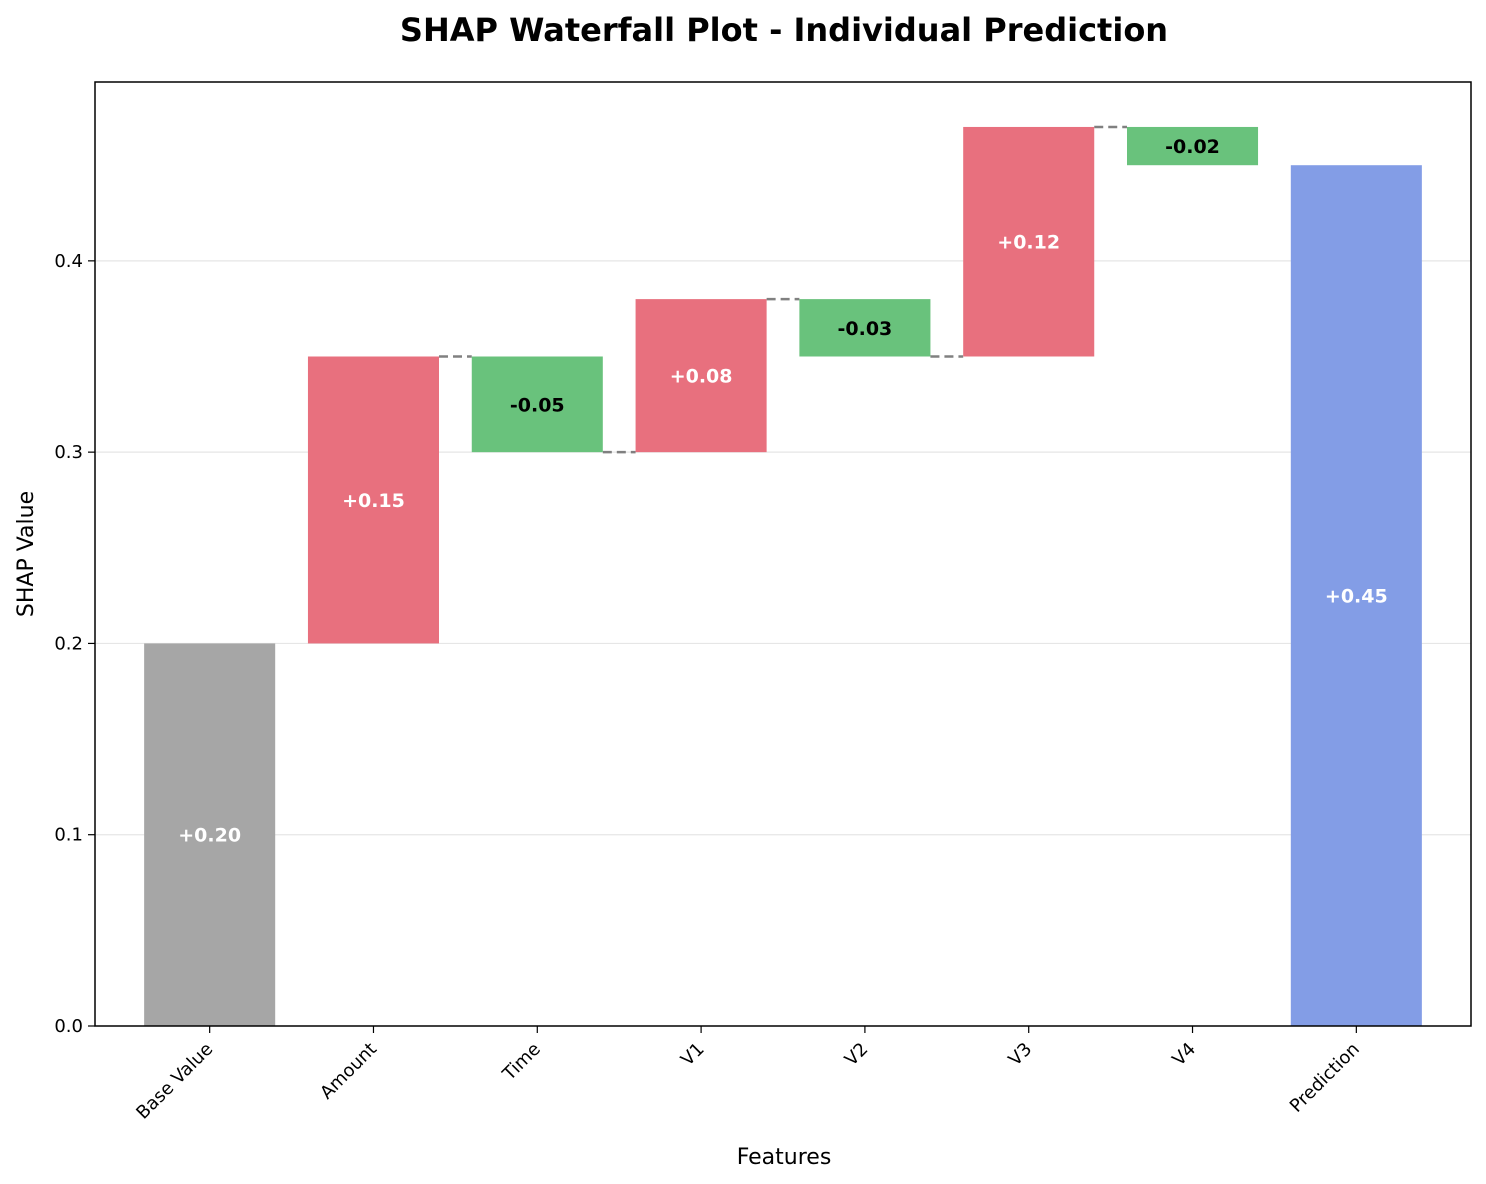  Describe the element at coordinates (748, 1075) in the screenshot. I see `x-axis-ticks: Base Value Amount Time V1 V2 V3 V4 Prediction` at that location.